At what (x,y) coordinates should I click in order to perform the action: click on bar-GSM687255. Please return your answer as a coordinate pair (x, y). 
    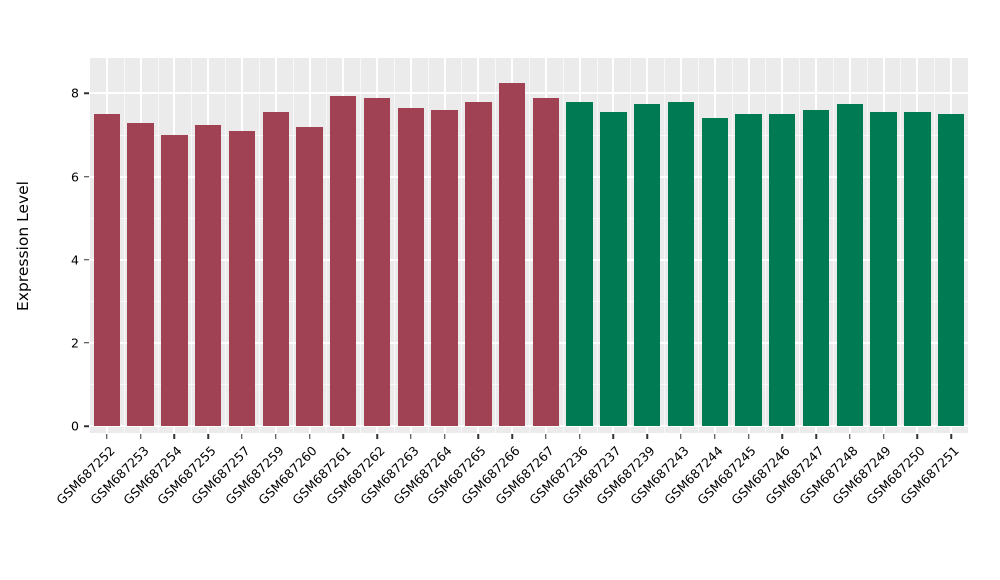
    Looking at the image, I should click on (208, 275).